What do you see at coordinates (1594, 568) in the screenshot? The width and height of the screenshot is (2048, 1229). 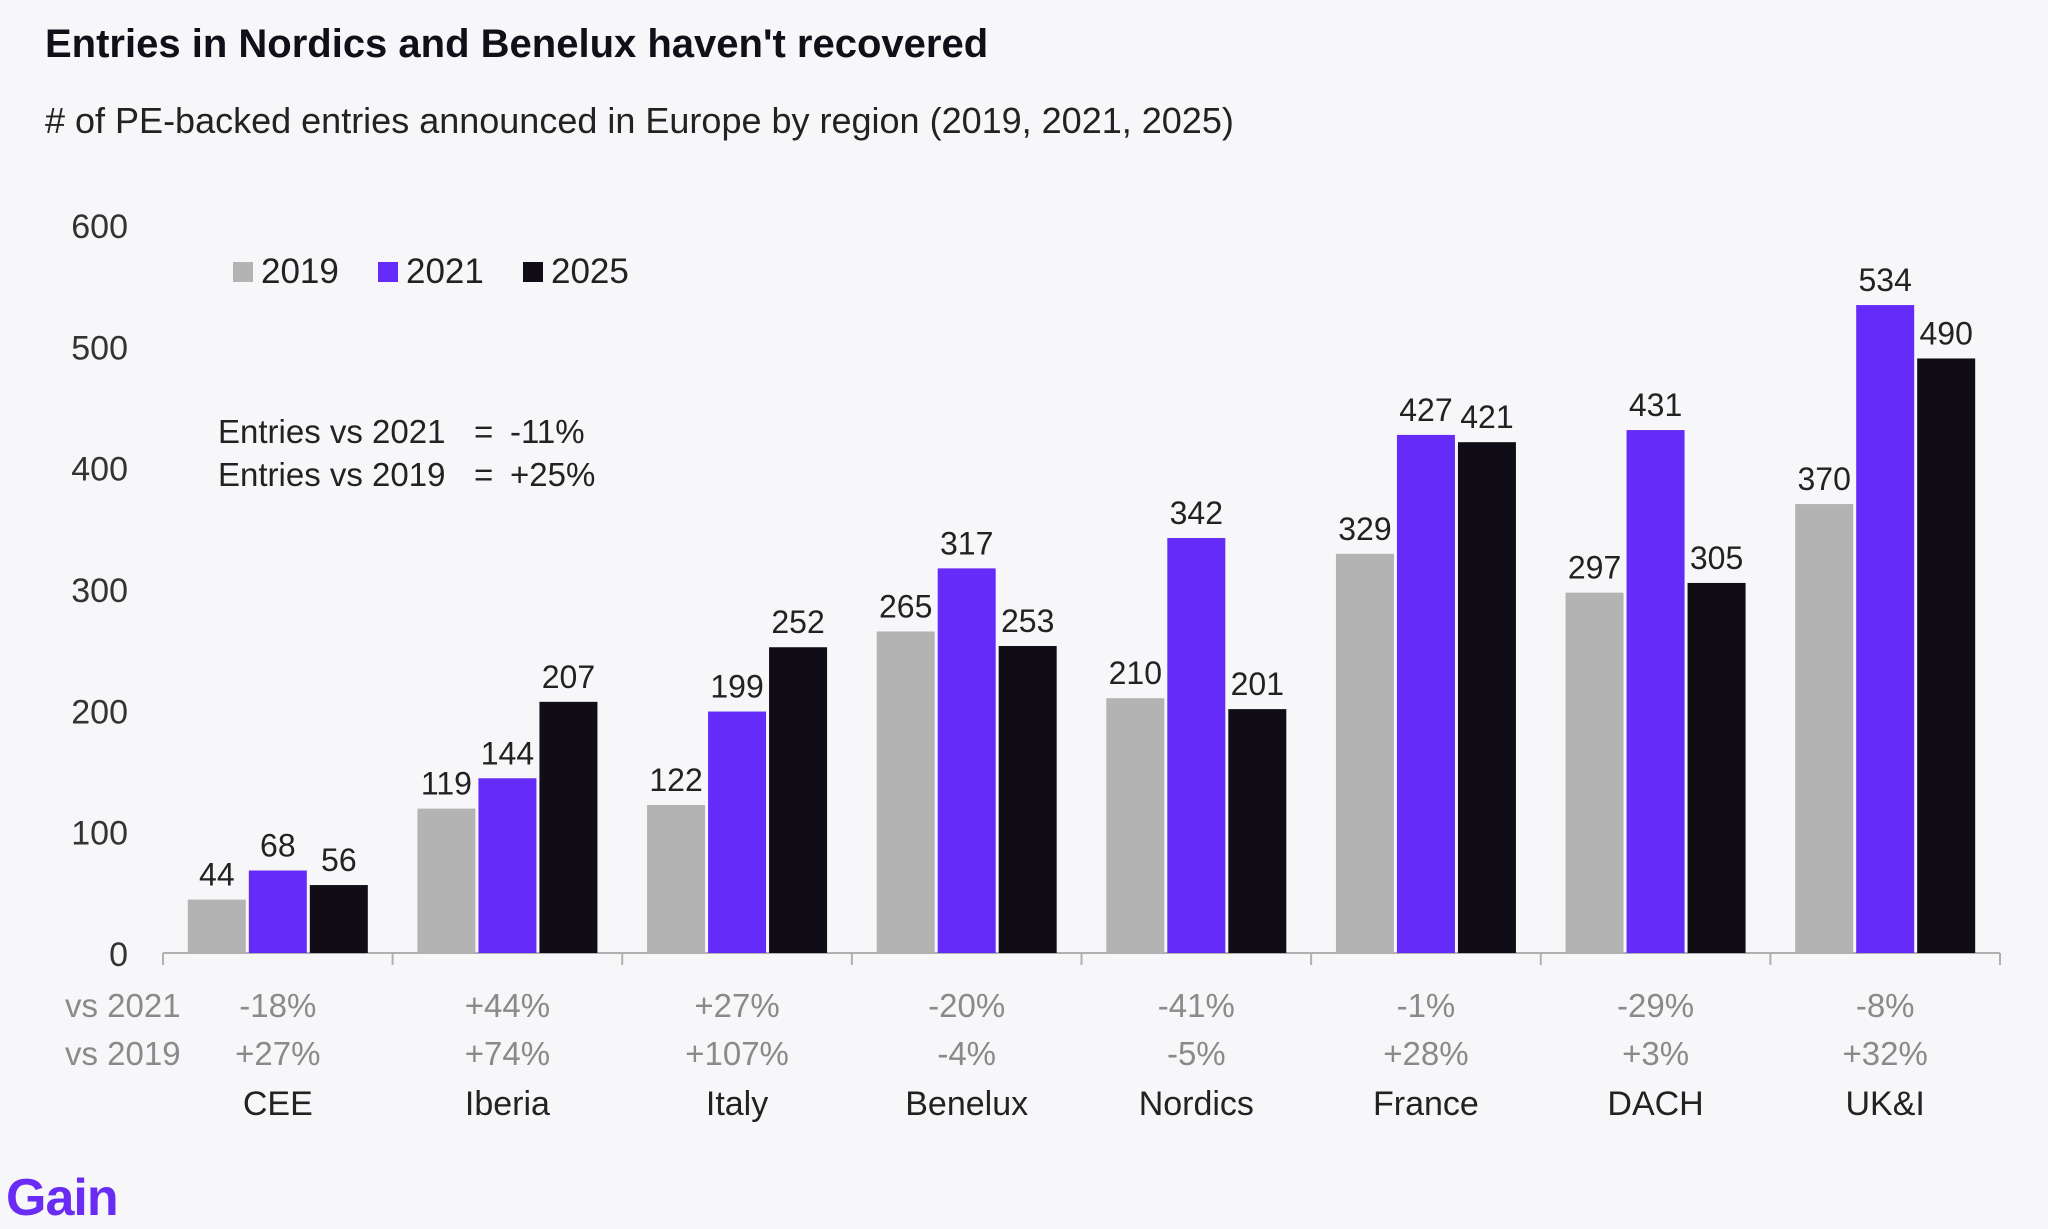 I see `data-label: 297` at bounding box center [1594, 568].